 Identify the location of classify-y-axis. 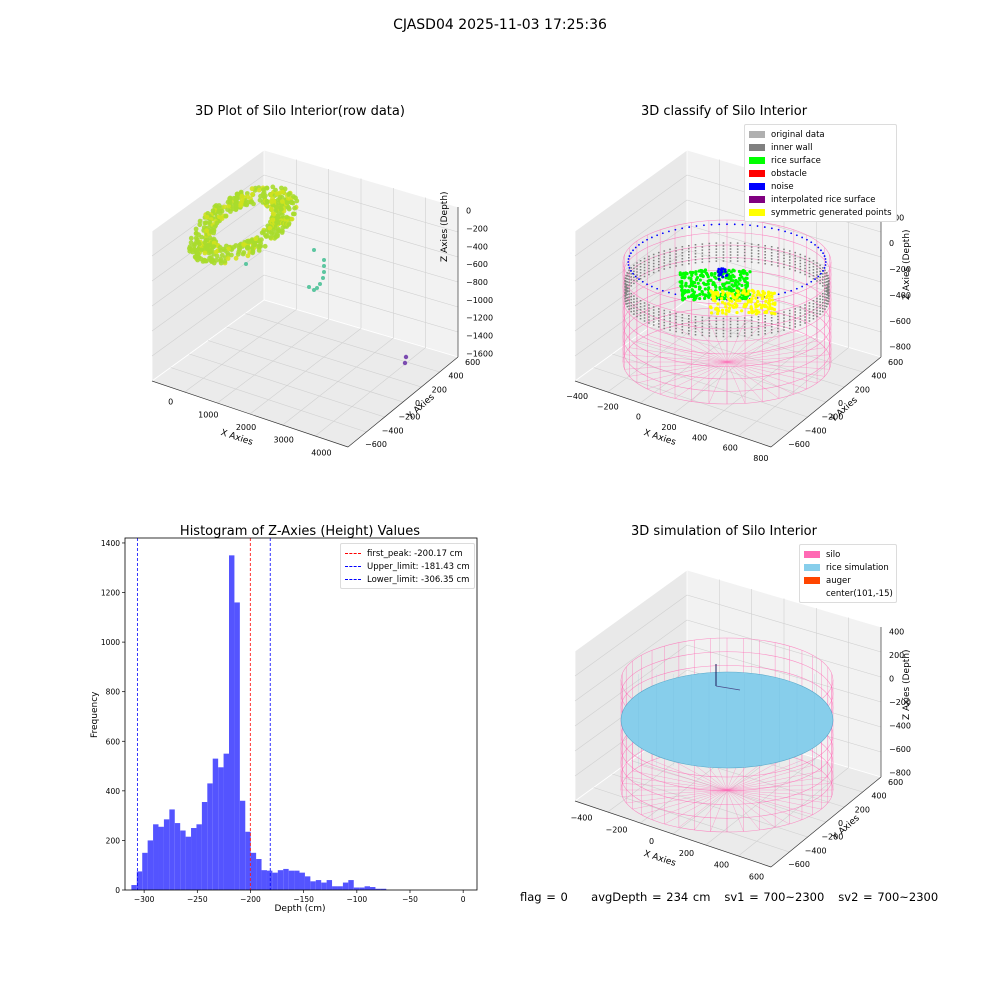
(826, 402).